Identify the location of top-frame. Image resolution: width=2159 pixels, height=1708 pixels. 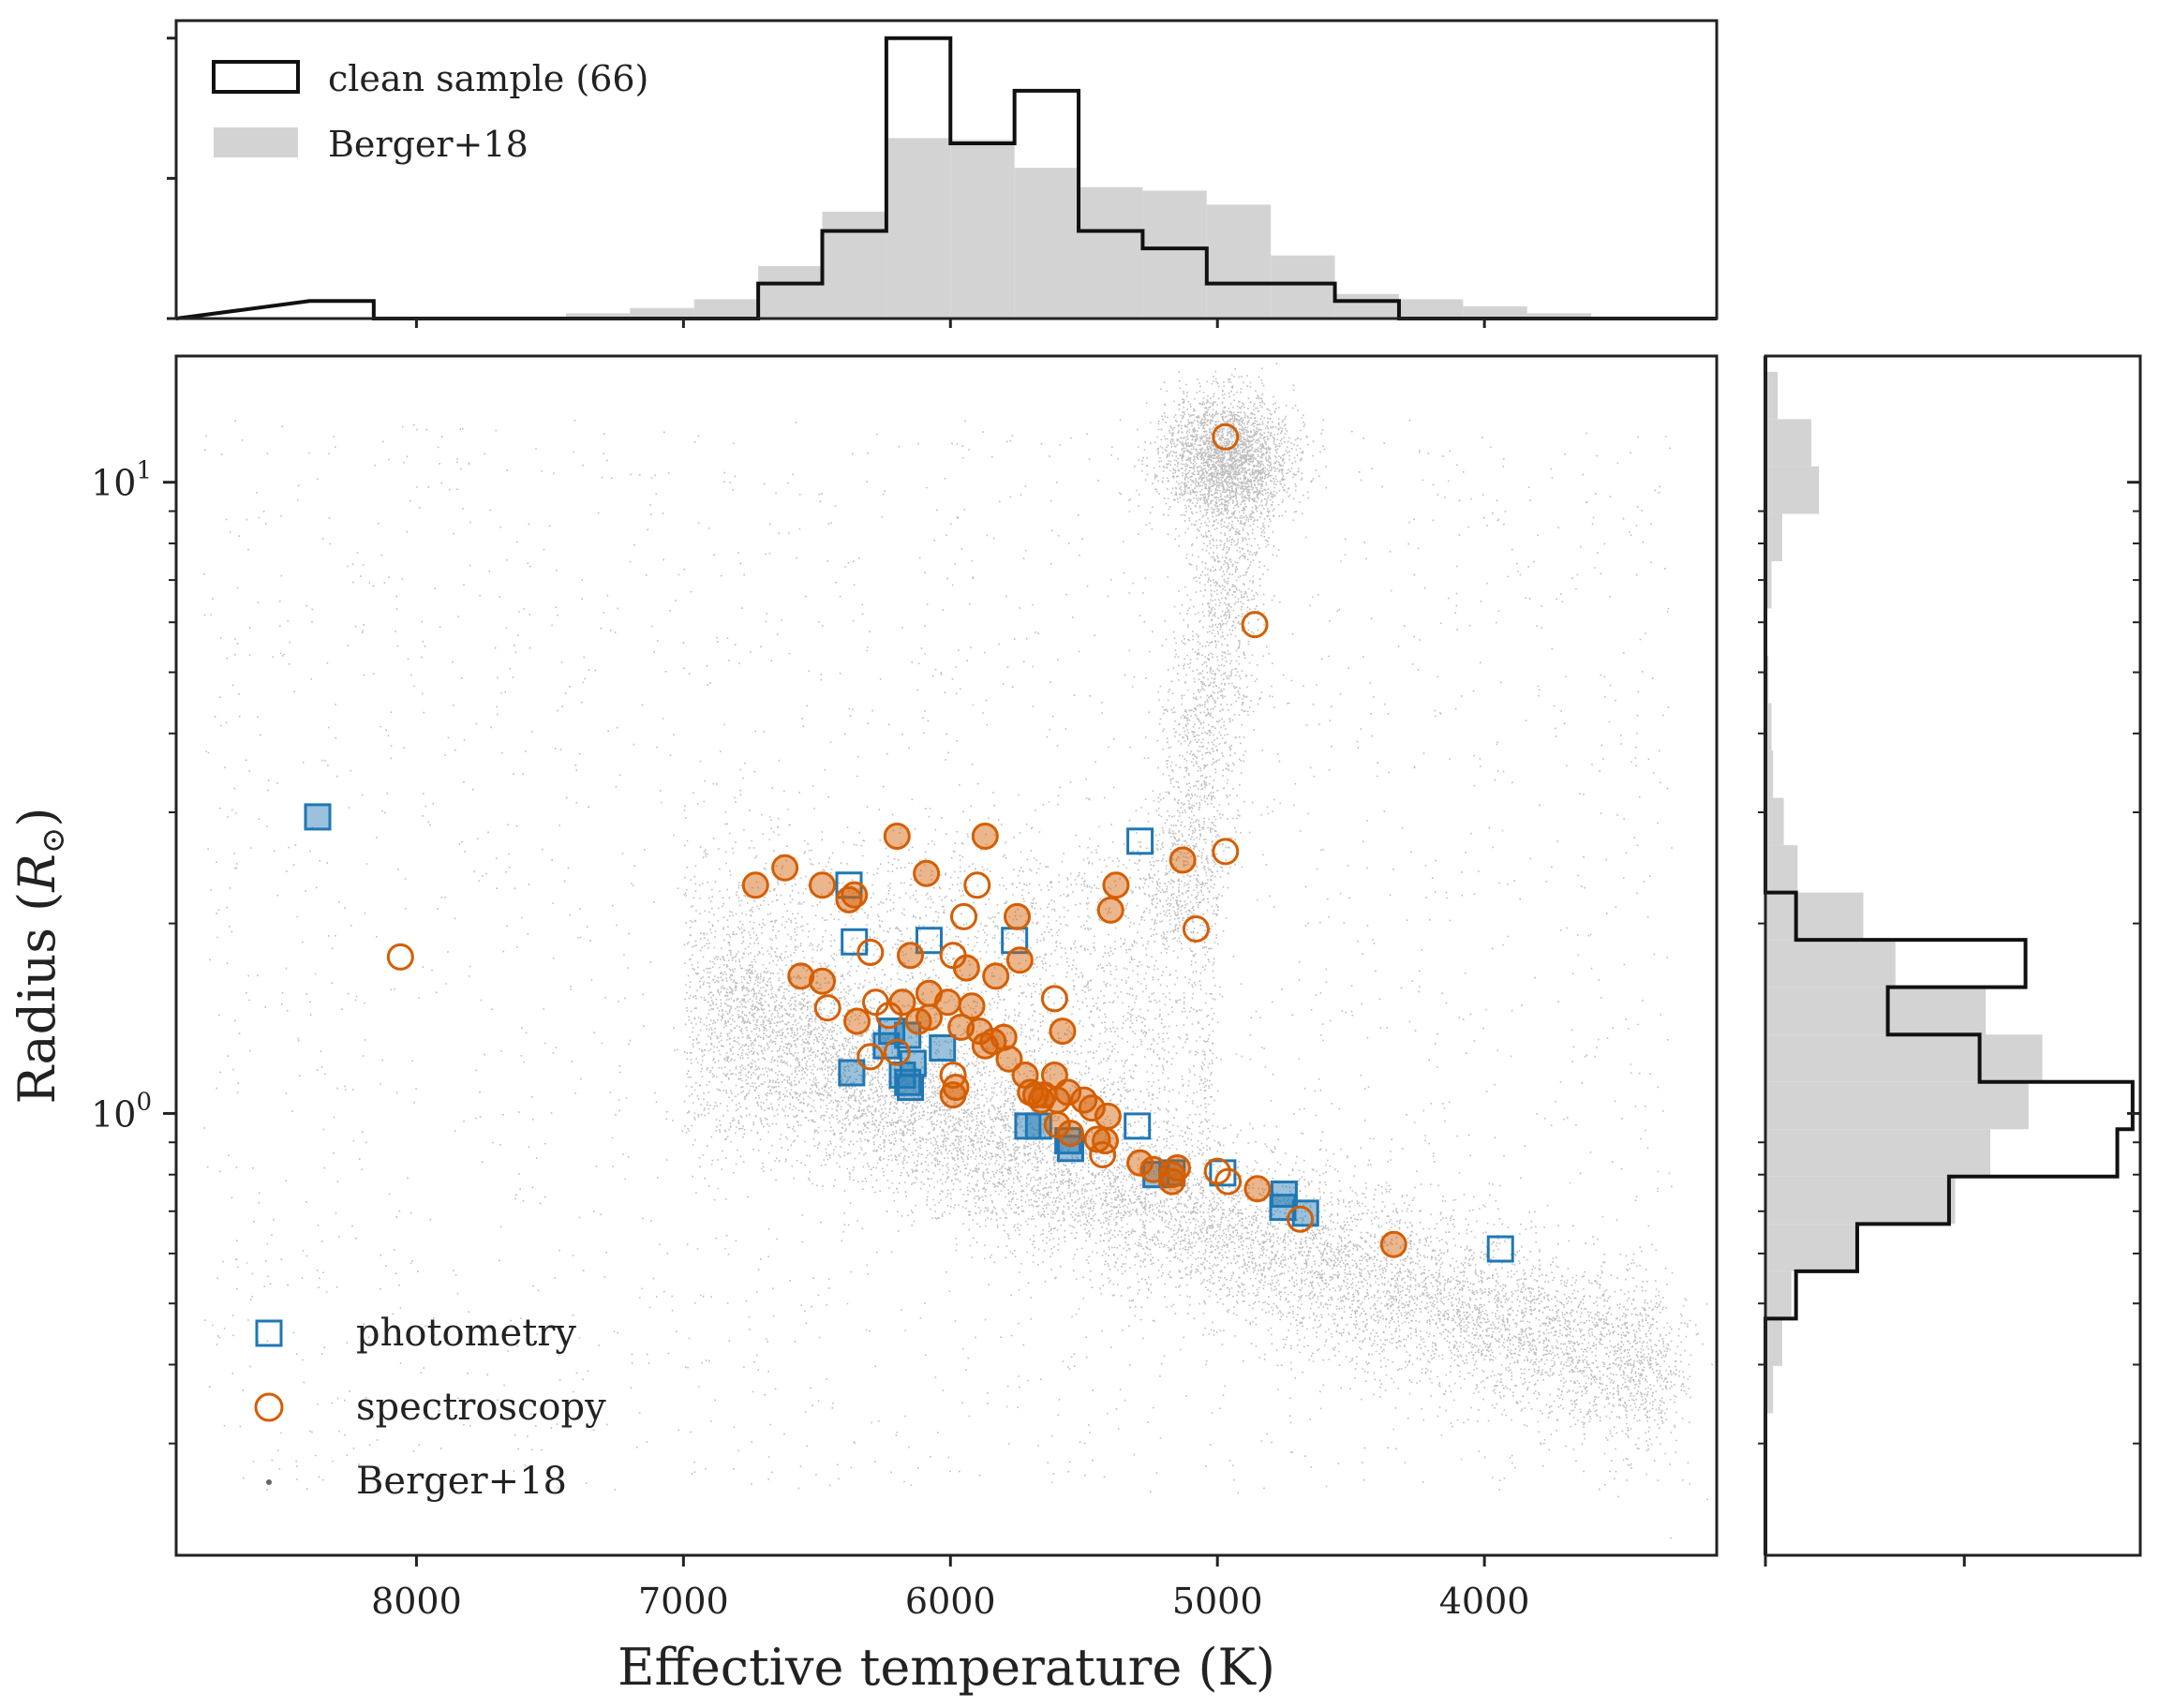
(946, 169).